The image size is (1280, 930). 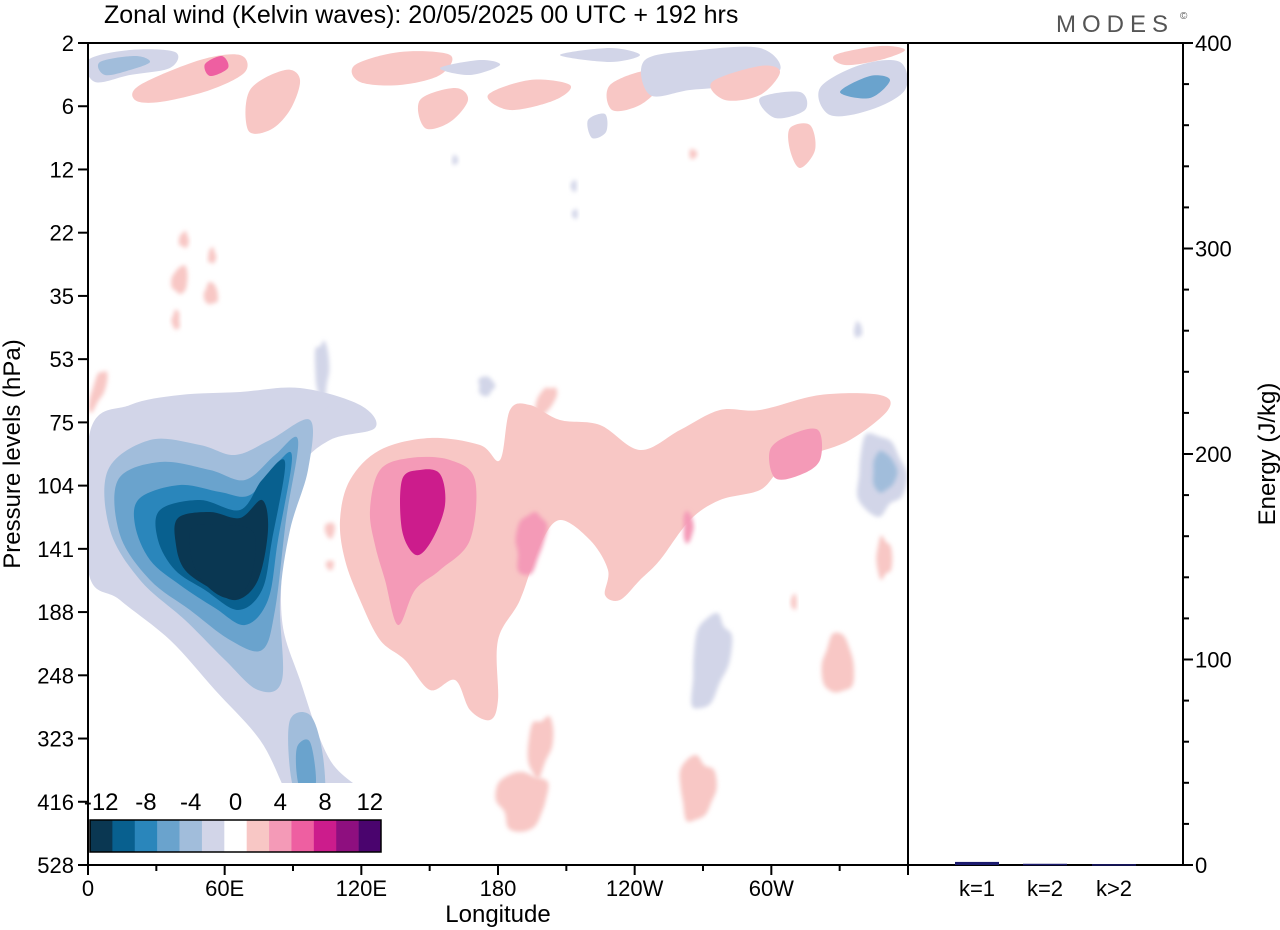 I want to click on x-tick-label-60E: 60E, so click(x=224, y=888).